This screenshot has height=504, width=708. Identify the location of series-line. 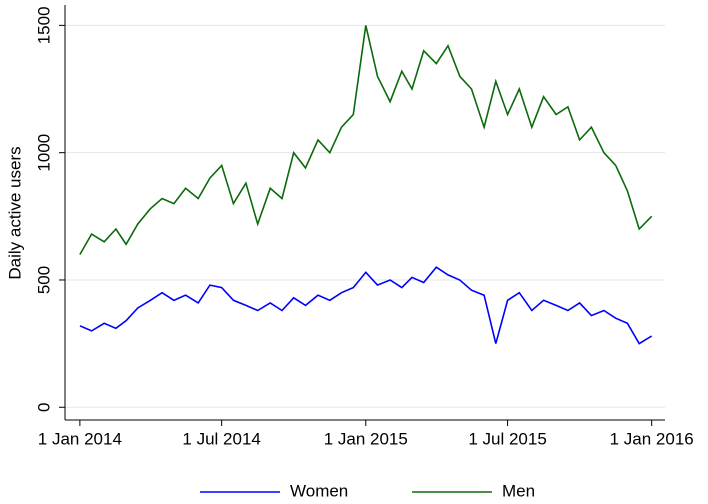
(366, 305).